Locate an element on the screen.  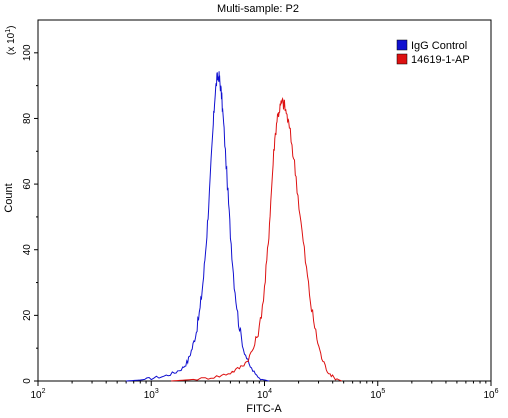
y-tick-label-40: 40 is located at coordinates (27, 250).